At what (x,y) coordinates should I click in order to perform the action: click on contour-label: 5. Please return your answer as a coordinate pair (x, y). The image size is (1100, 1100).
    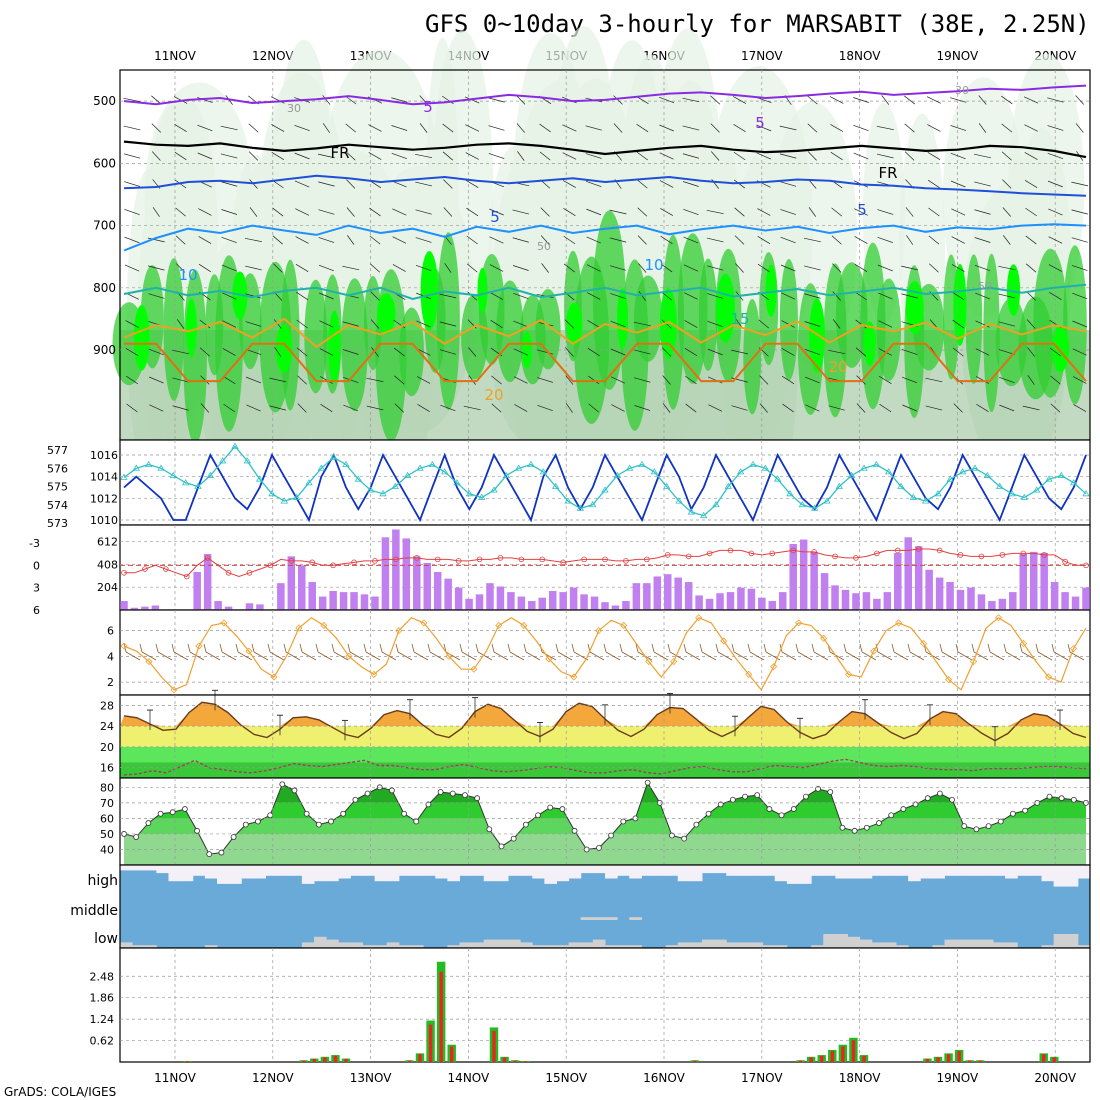
    Looking at the image, I should click on (862, 210).